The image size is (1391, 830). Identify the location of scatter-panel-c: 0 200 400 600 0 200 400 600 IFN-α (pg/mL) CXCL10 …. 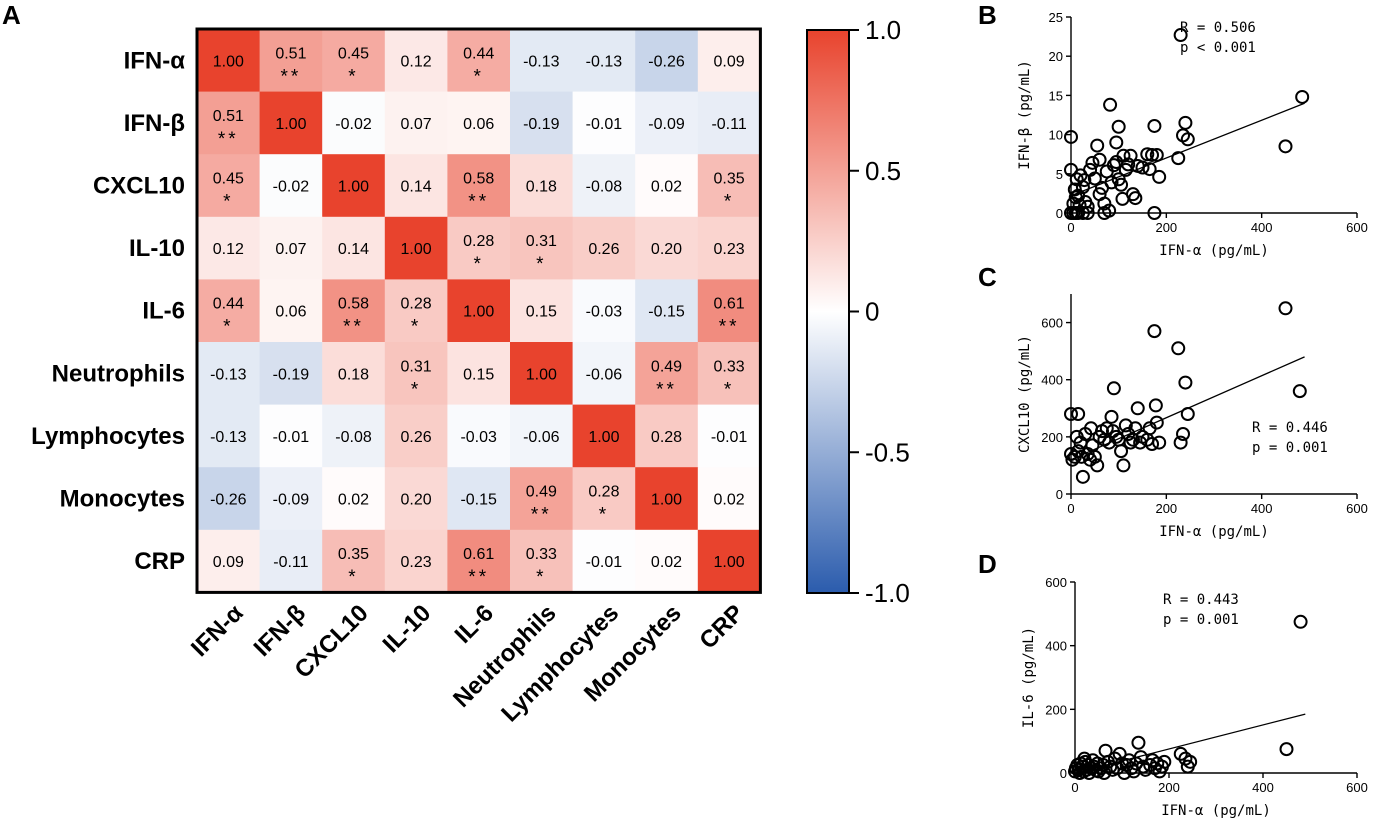
(1192, 417).